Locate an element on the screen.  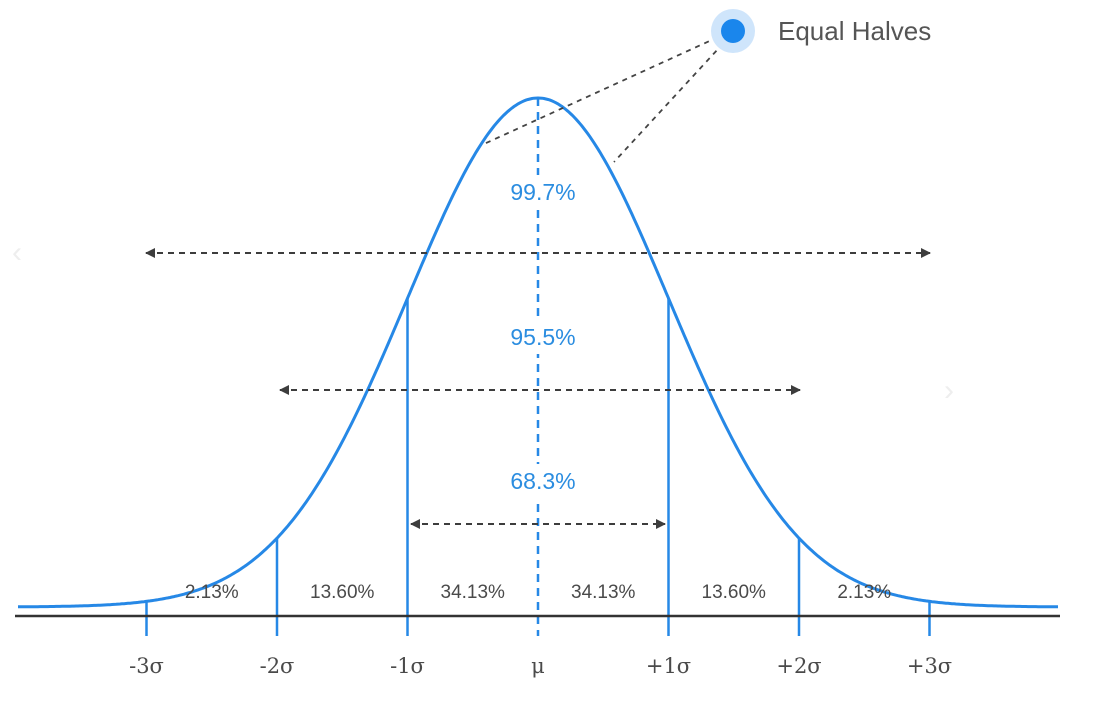
three-sigma-label-bg is located at coordinates (543, 192).